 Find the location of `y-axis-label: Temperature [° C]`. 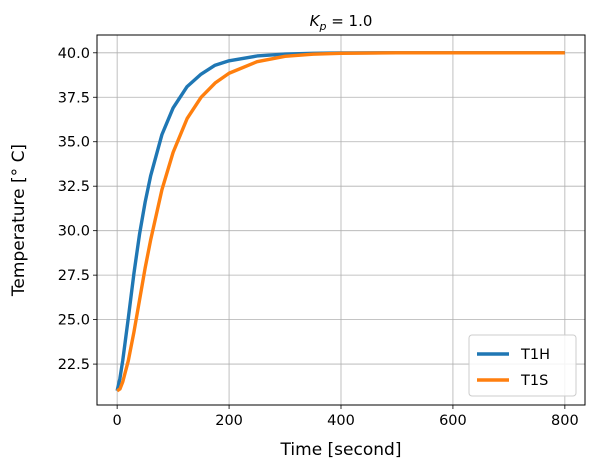

y-axis-label: Temperature [° C] is located at coordinates (19, 220).